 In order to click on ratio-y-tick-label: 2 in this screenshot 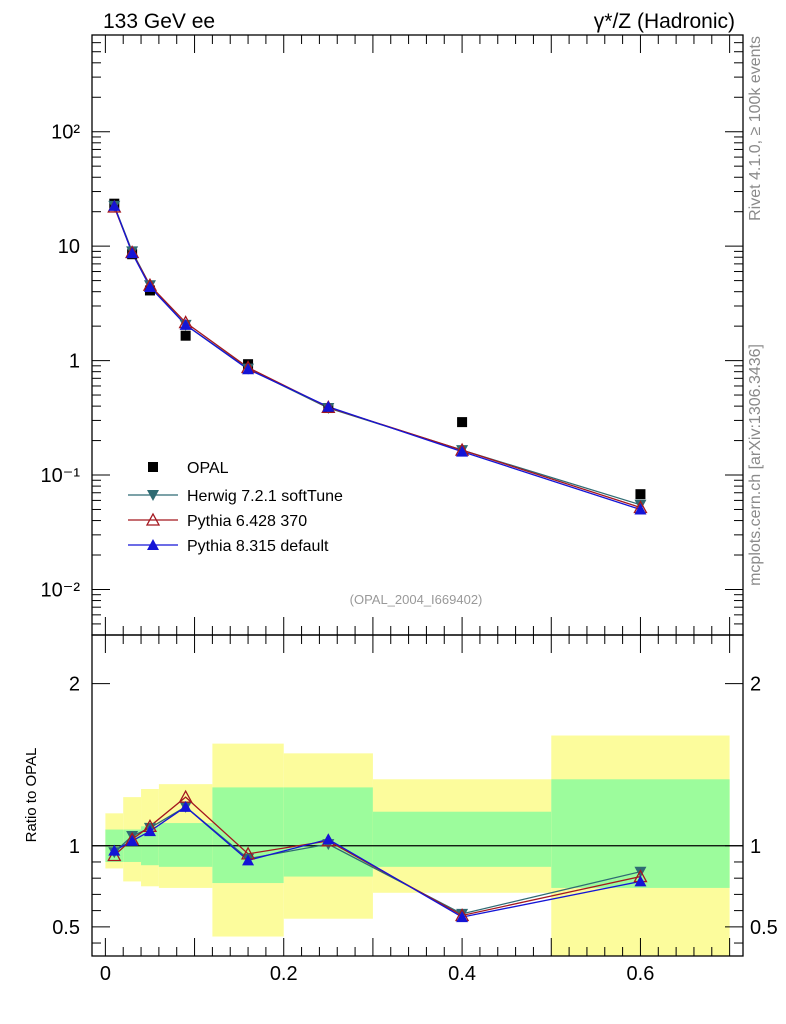, I will do `click(74, 685)`.